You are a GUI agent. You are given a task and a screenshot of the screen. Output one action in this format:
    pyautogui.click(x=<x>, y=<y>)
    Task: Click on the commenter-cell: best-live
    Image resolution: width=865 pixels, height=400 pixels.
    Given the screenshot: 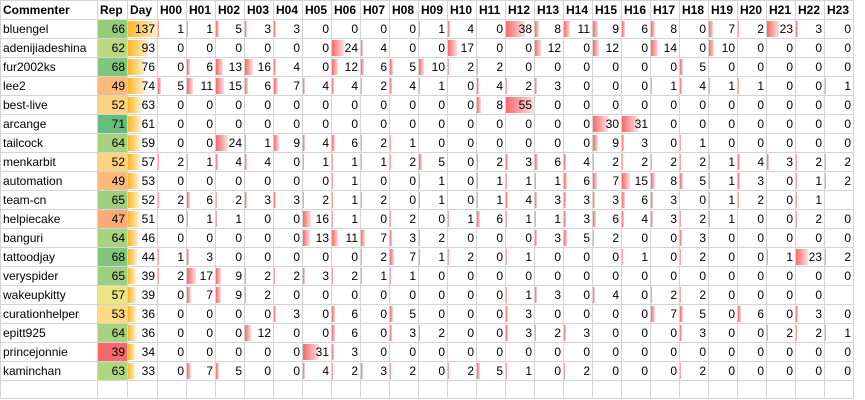 What is the action you would take?
    pyautogui.click(x=49, y=105)
    